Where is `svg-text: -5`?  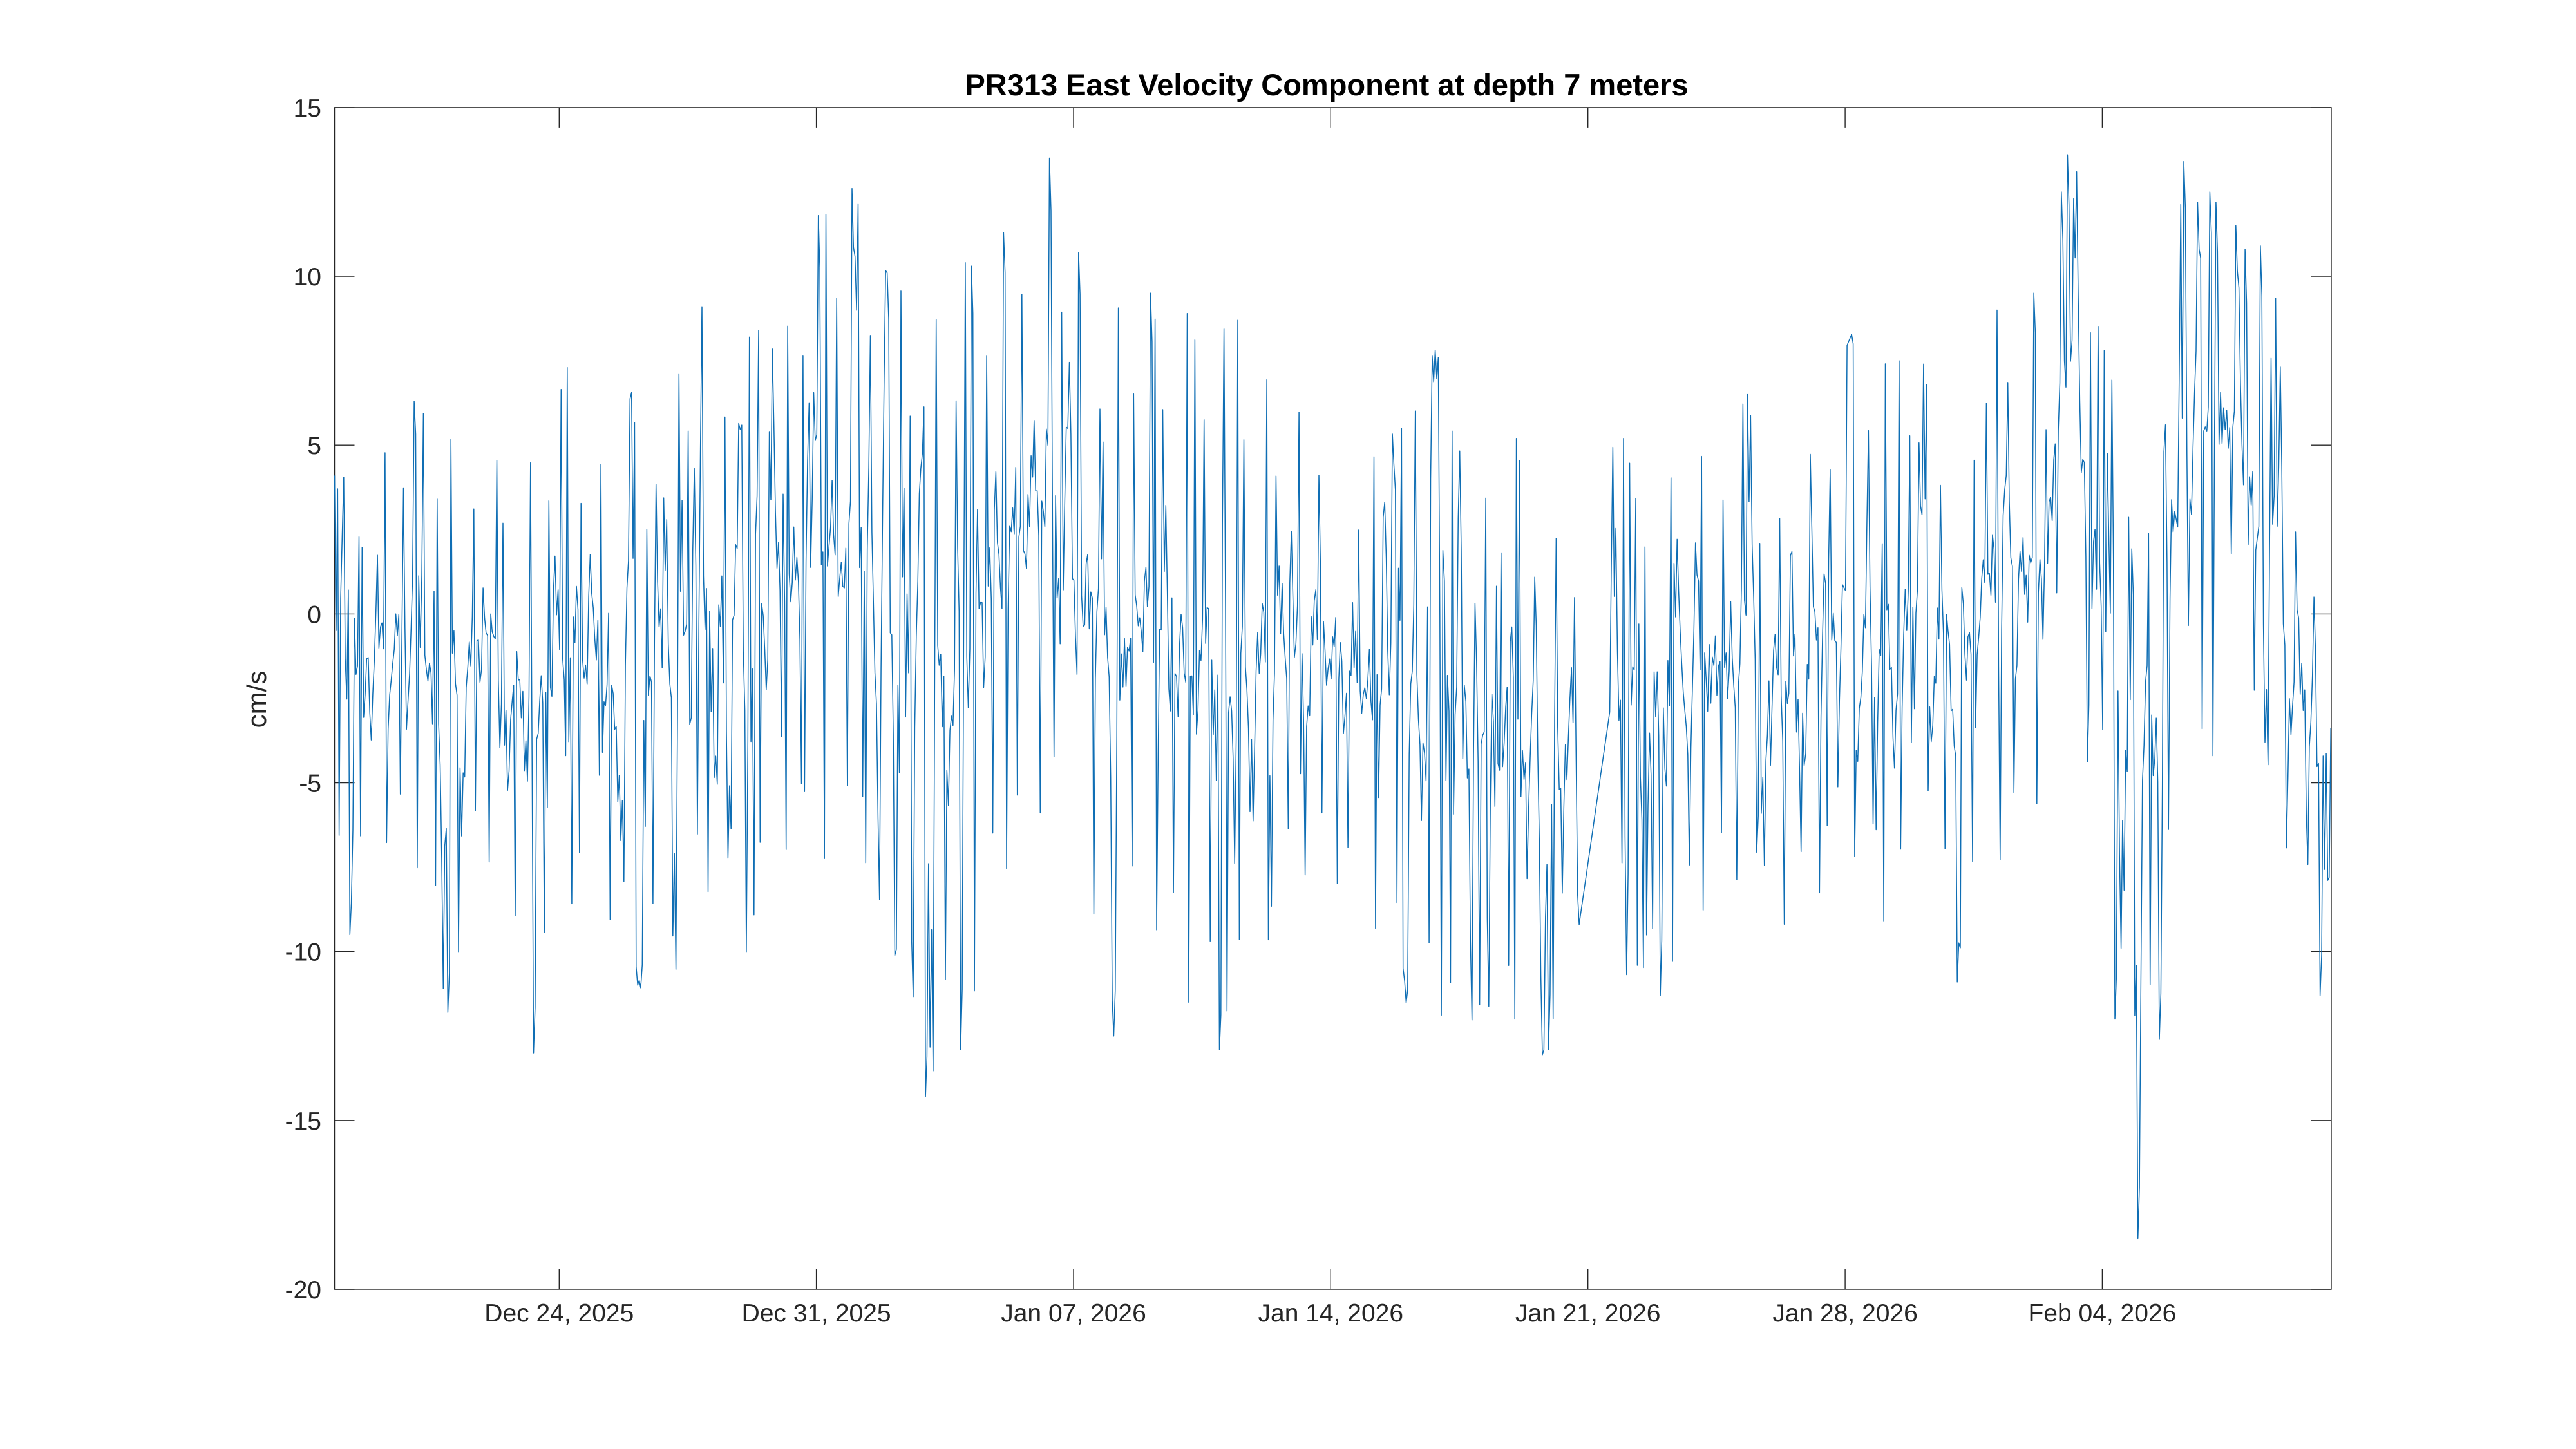
svg-text: -5 is located at coordinates (310, 784).